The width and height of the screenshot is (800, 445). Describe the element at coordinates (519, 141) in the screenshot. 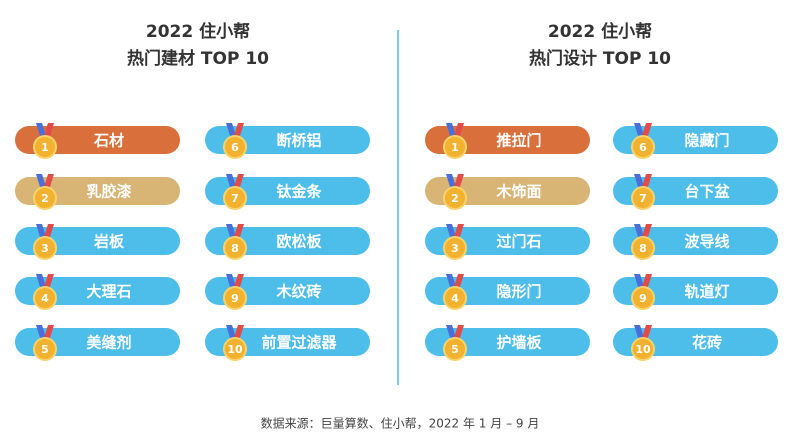

I see `item-label: 推拉门` at that location.